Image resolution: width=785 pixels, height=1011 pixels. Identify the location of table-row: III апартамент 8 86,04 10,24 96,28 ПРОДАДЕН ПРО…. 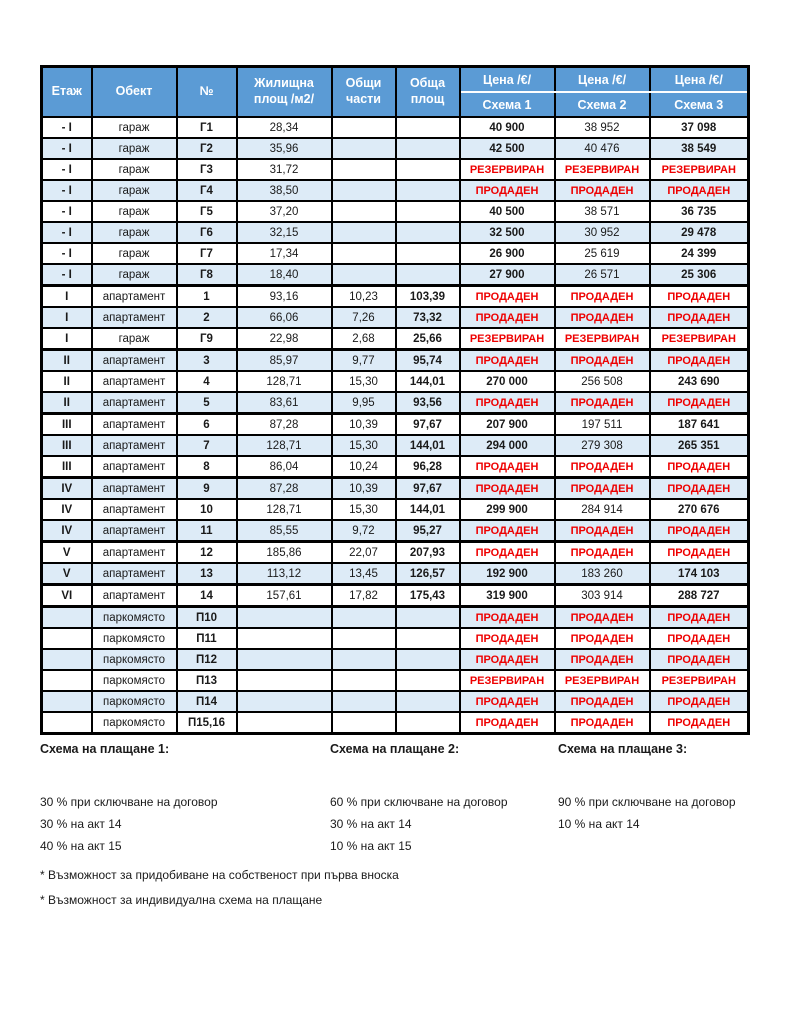
(395, 467).